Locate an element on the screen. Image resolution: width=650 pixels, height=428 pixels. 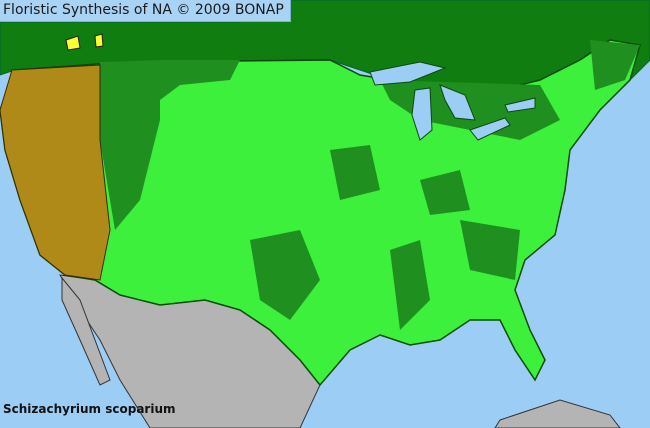
species-label: Schizachyrium scoparium is located at coordinates (89, 409).